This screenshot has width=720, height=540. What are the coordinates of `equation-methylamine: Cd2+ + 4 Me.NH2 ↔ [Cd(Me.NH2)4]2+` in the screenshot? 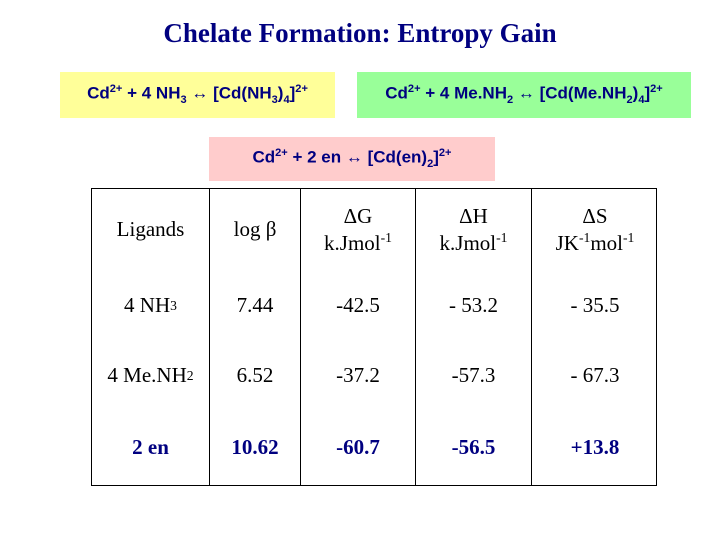 It's located at (524, 95).